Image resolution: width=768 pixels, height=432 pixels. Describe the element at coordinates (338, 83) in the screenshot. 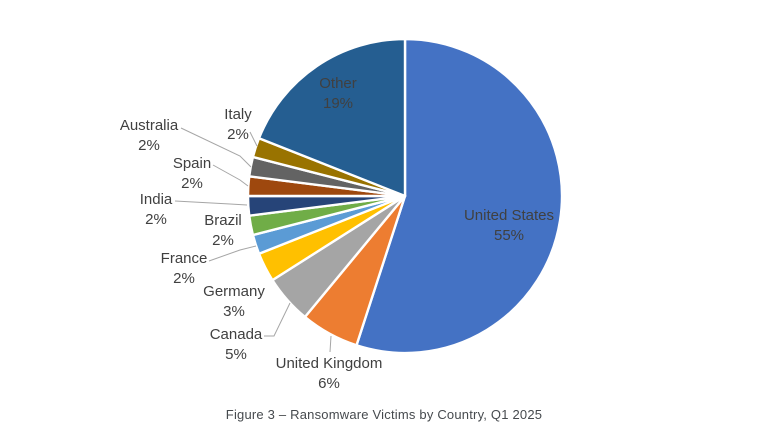

I see `slice-label-name: Other` at that location.